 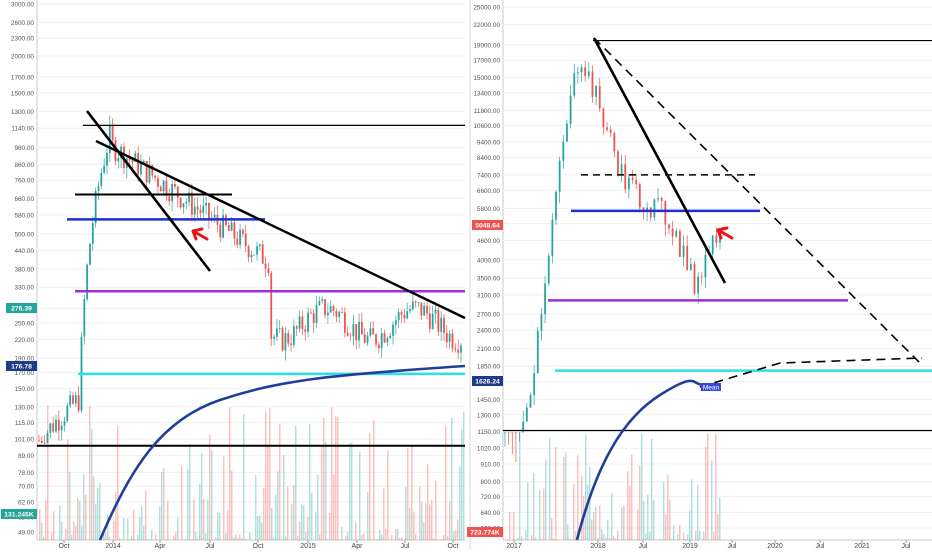 What do you see at coordinates (487, 111) in the screenshot?
I see `y-tick-label: 11800.00` at bounding box center [487, 111].